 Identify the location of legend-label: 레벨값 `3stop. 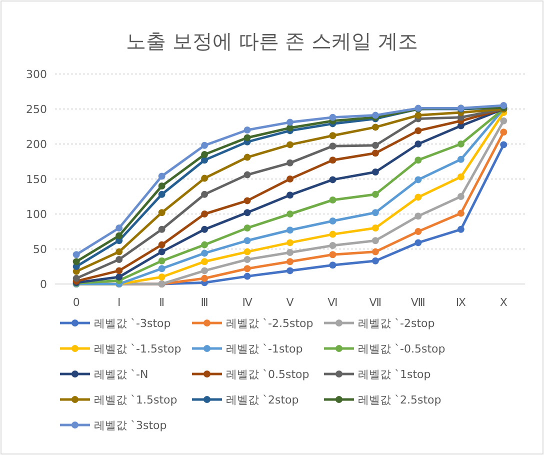
(130, 425).